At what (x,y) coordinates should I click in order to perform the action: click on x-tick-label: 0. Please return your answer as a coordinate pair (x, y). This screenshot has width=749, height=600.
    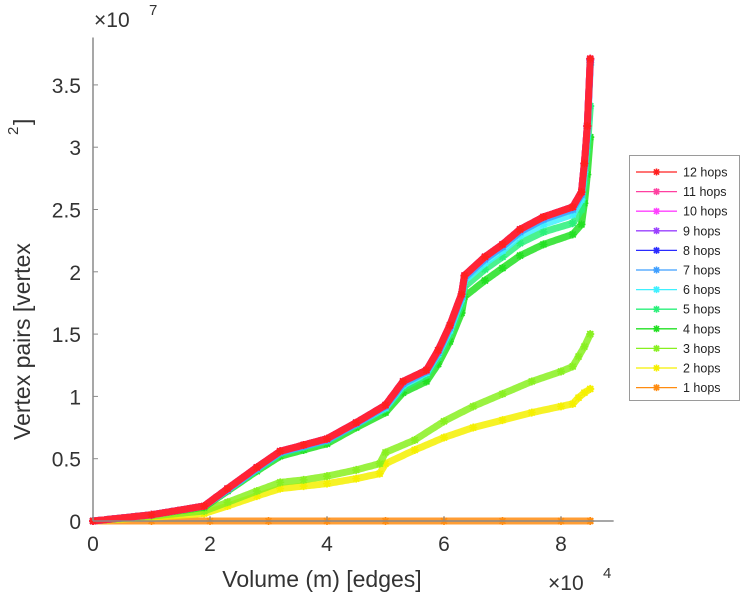
    Looking at the image, I should click on (93, 544).